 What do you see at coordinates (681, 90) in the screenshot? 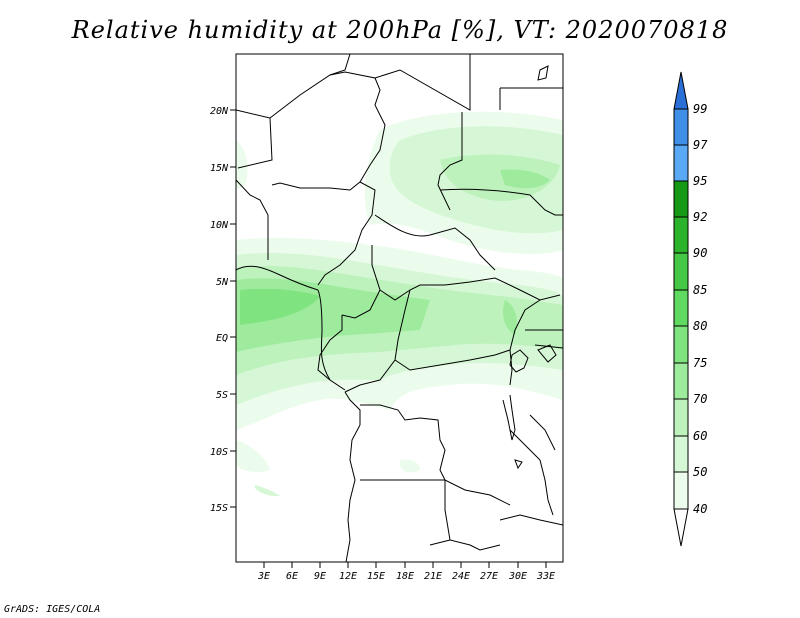
I see `colorbar-top-arrow` at bounding box center [681, 90].